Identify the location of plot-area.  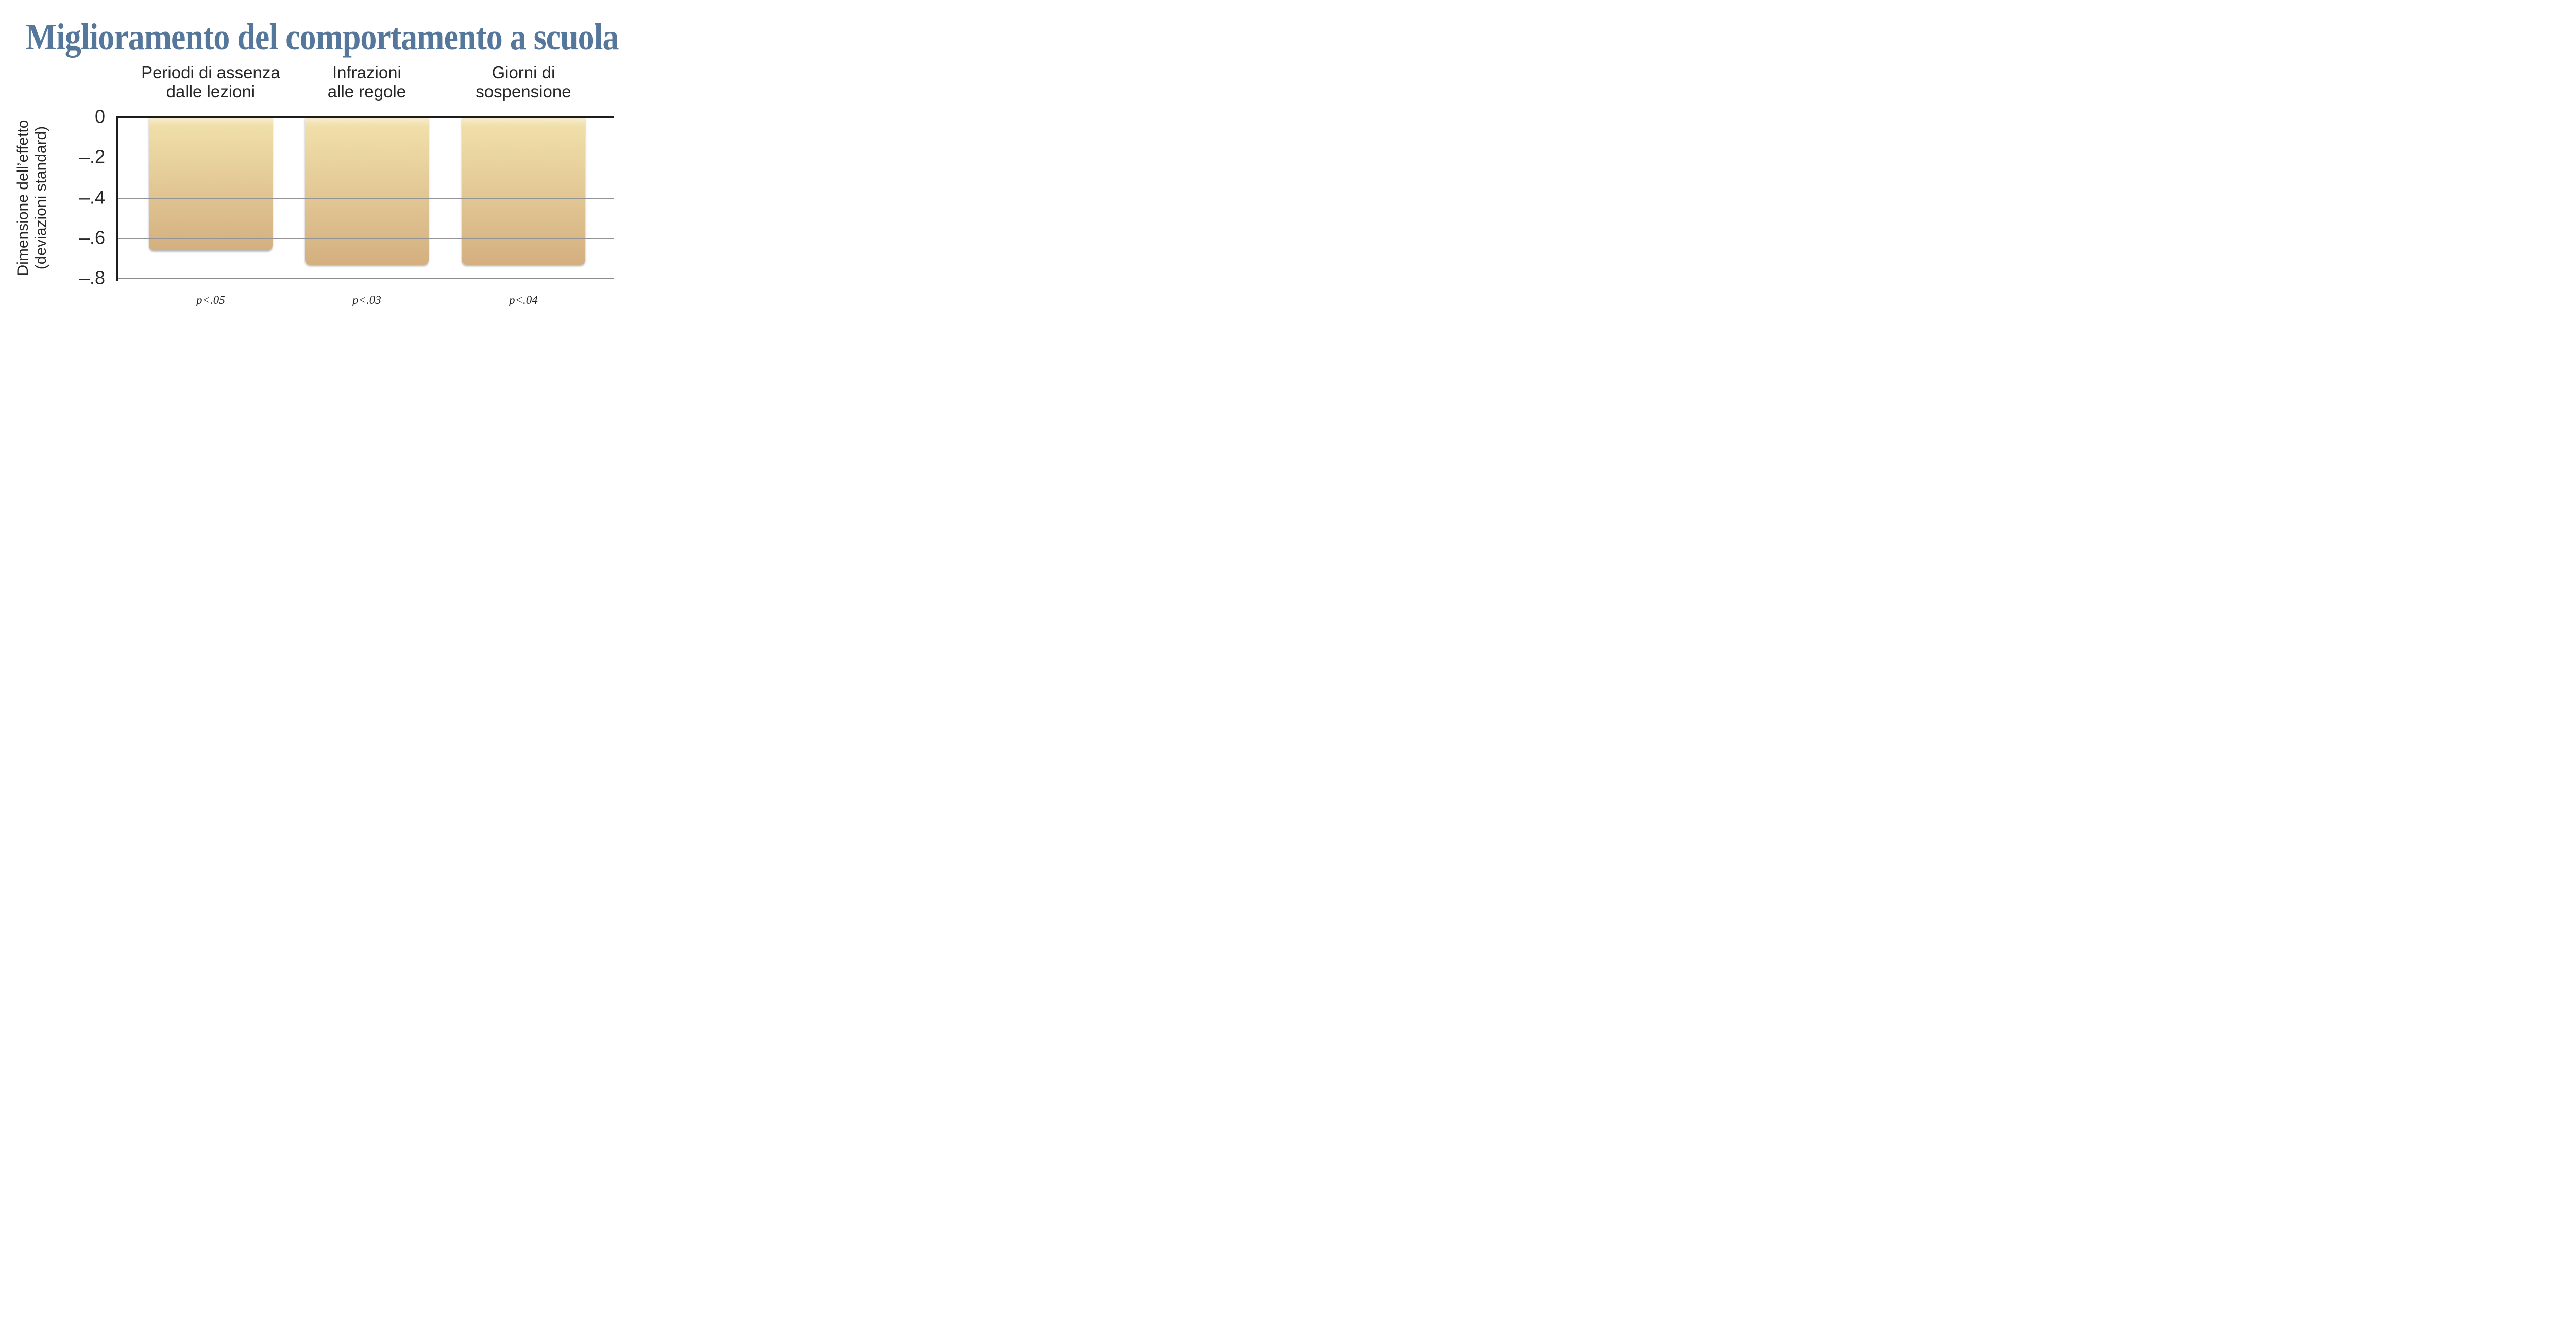
(365, 198).